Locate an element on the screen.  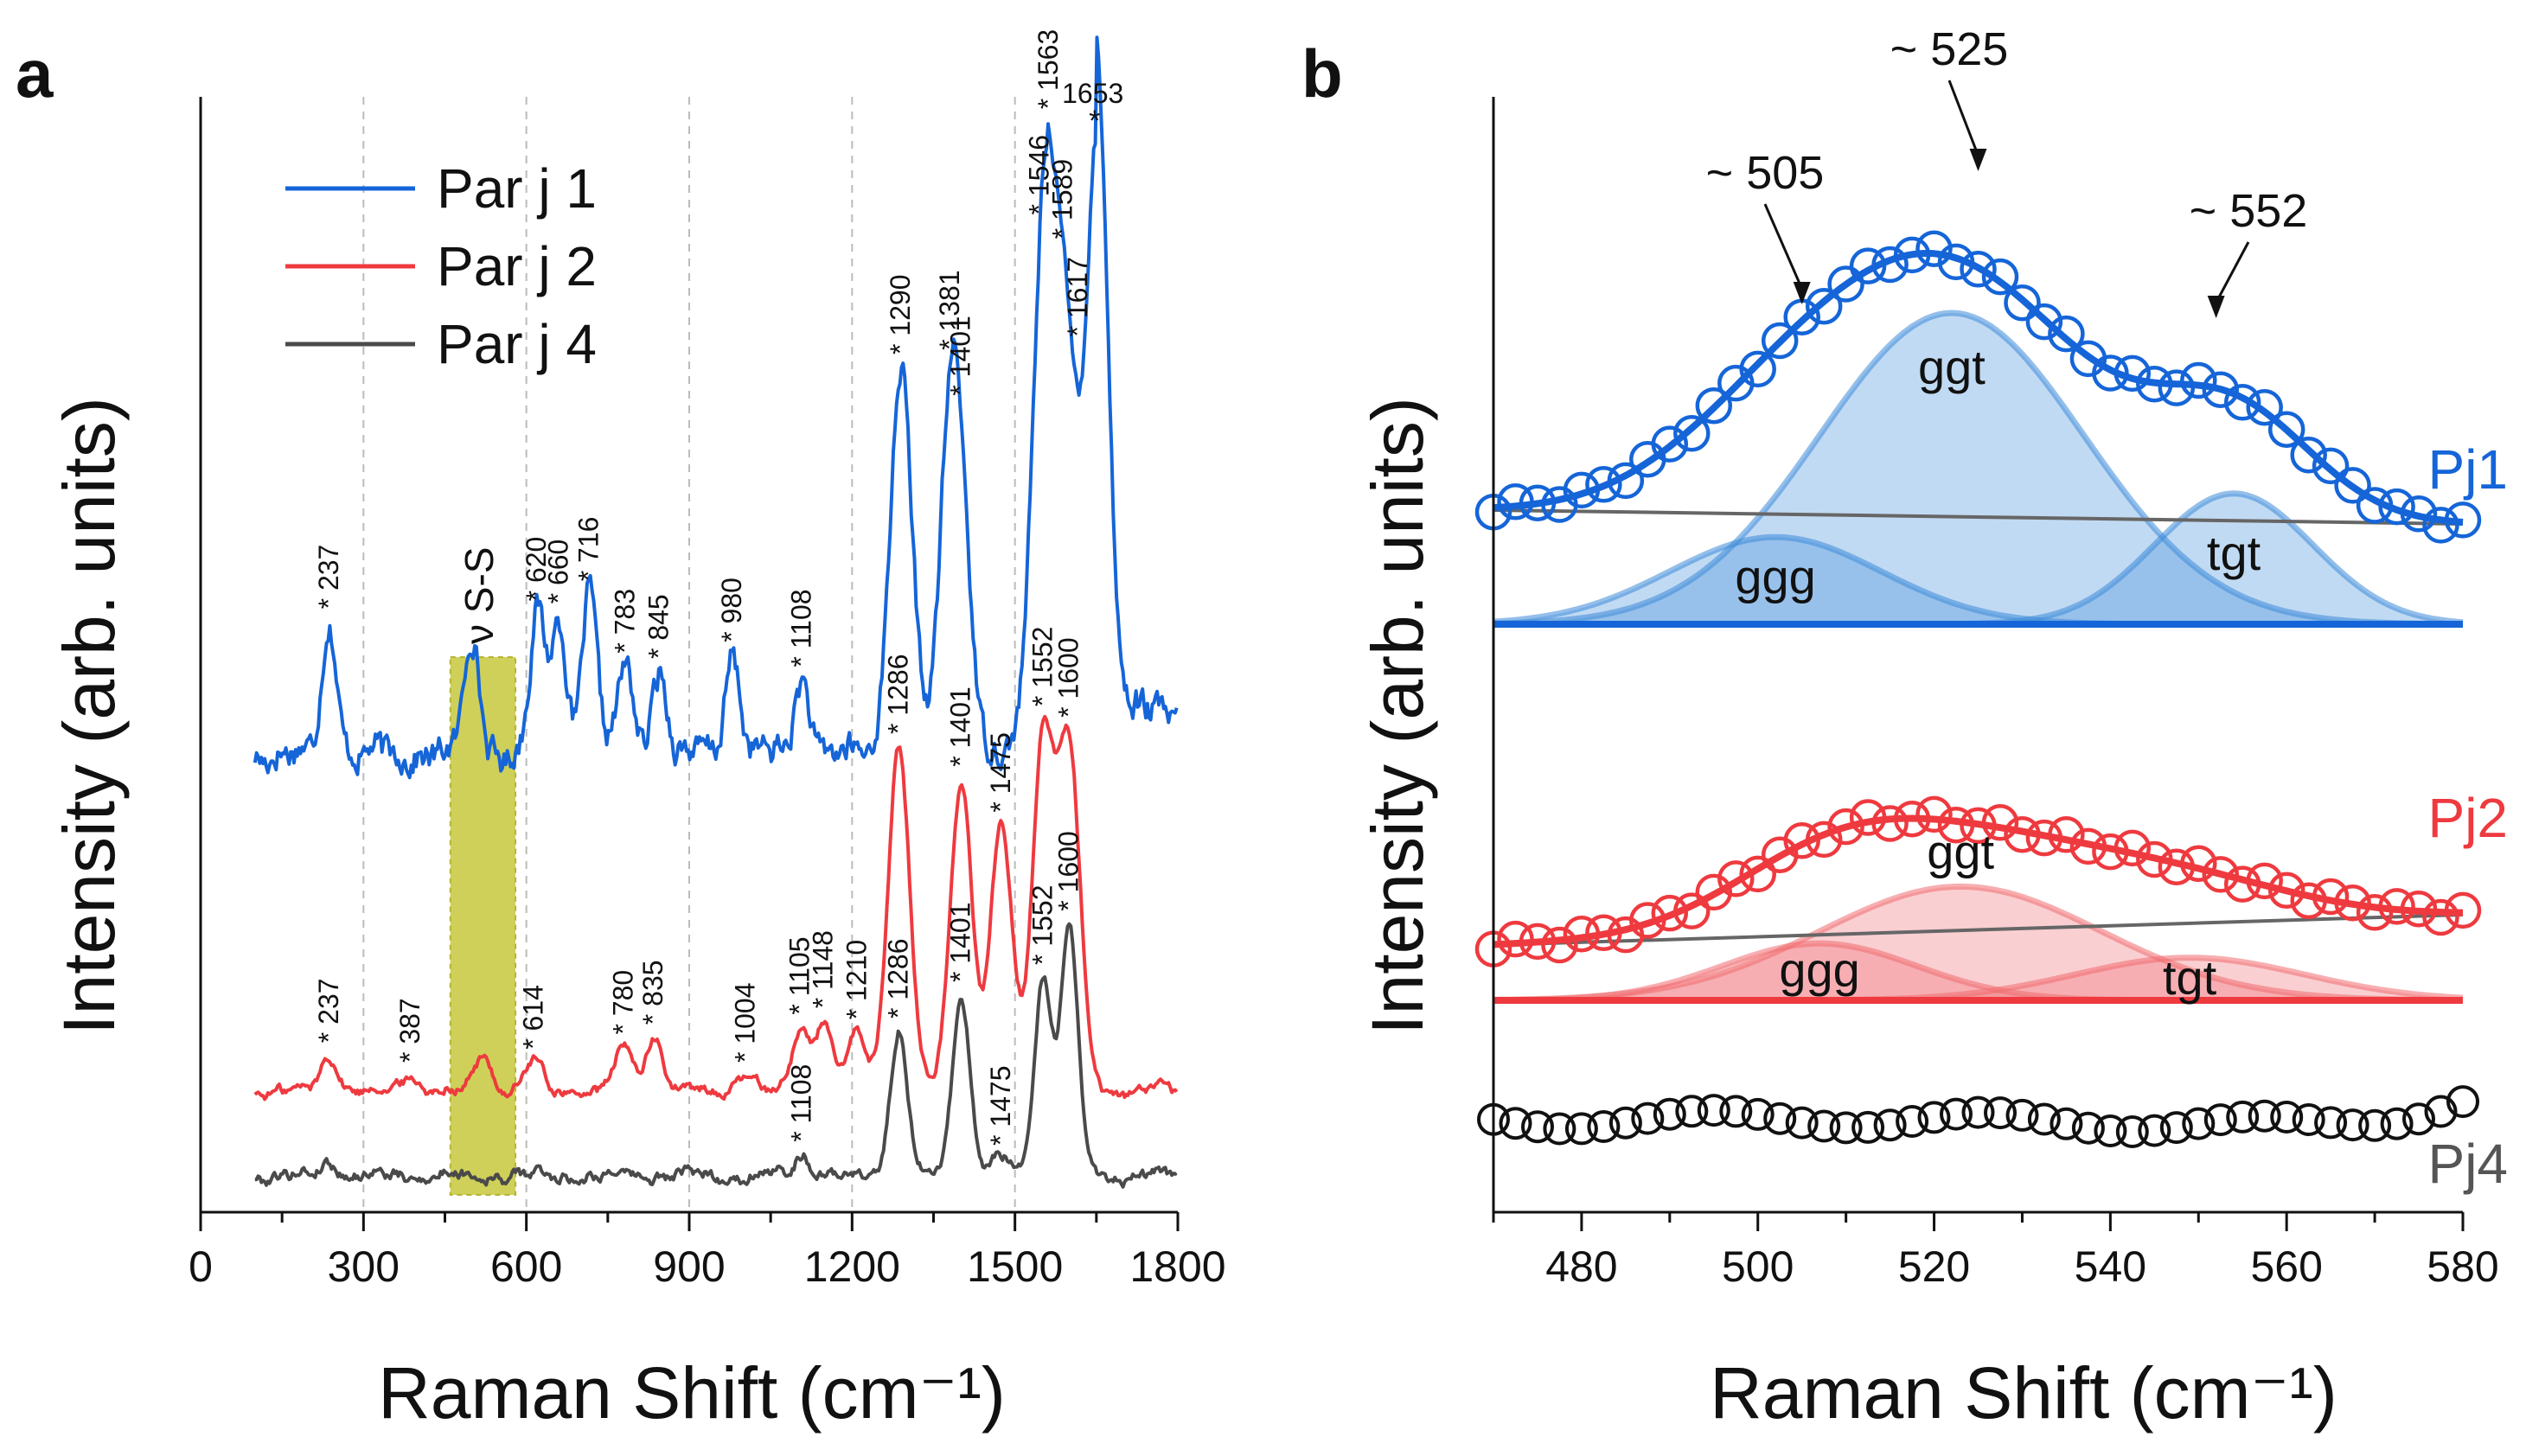
peak-marker: * 1475 is located at coordinates (1000, 773).